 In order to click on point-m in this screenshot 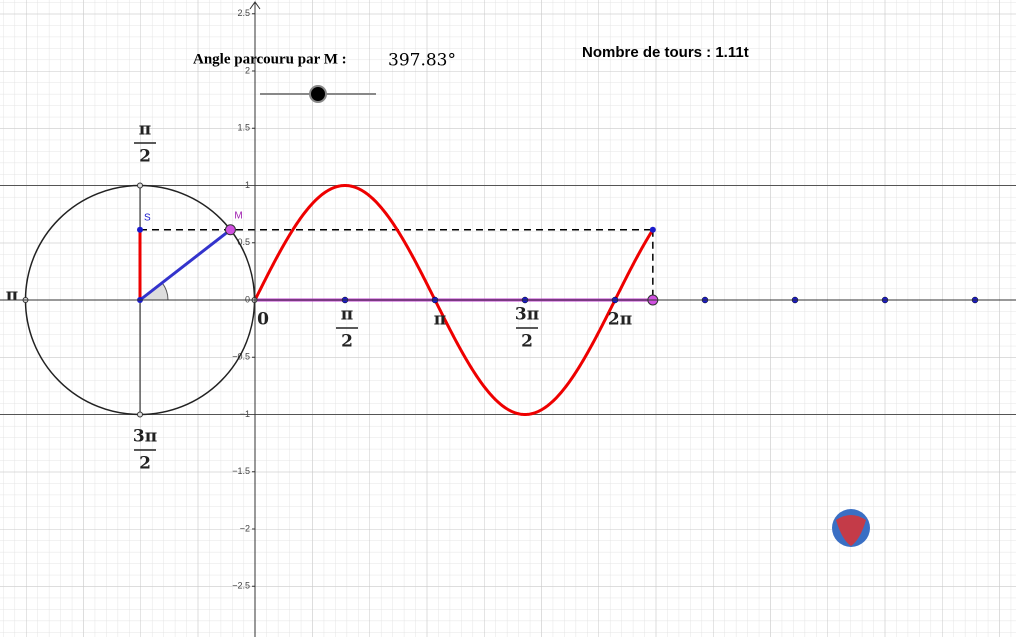, I will do `click(230, 230)`.